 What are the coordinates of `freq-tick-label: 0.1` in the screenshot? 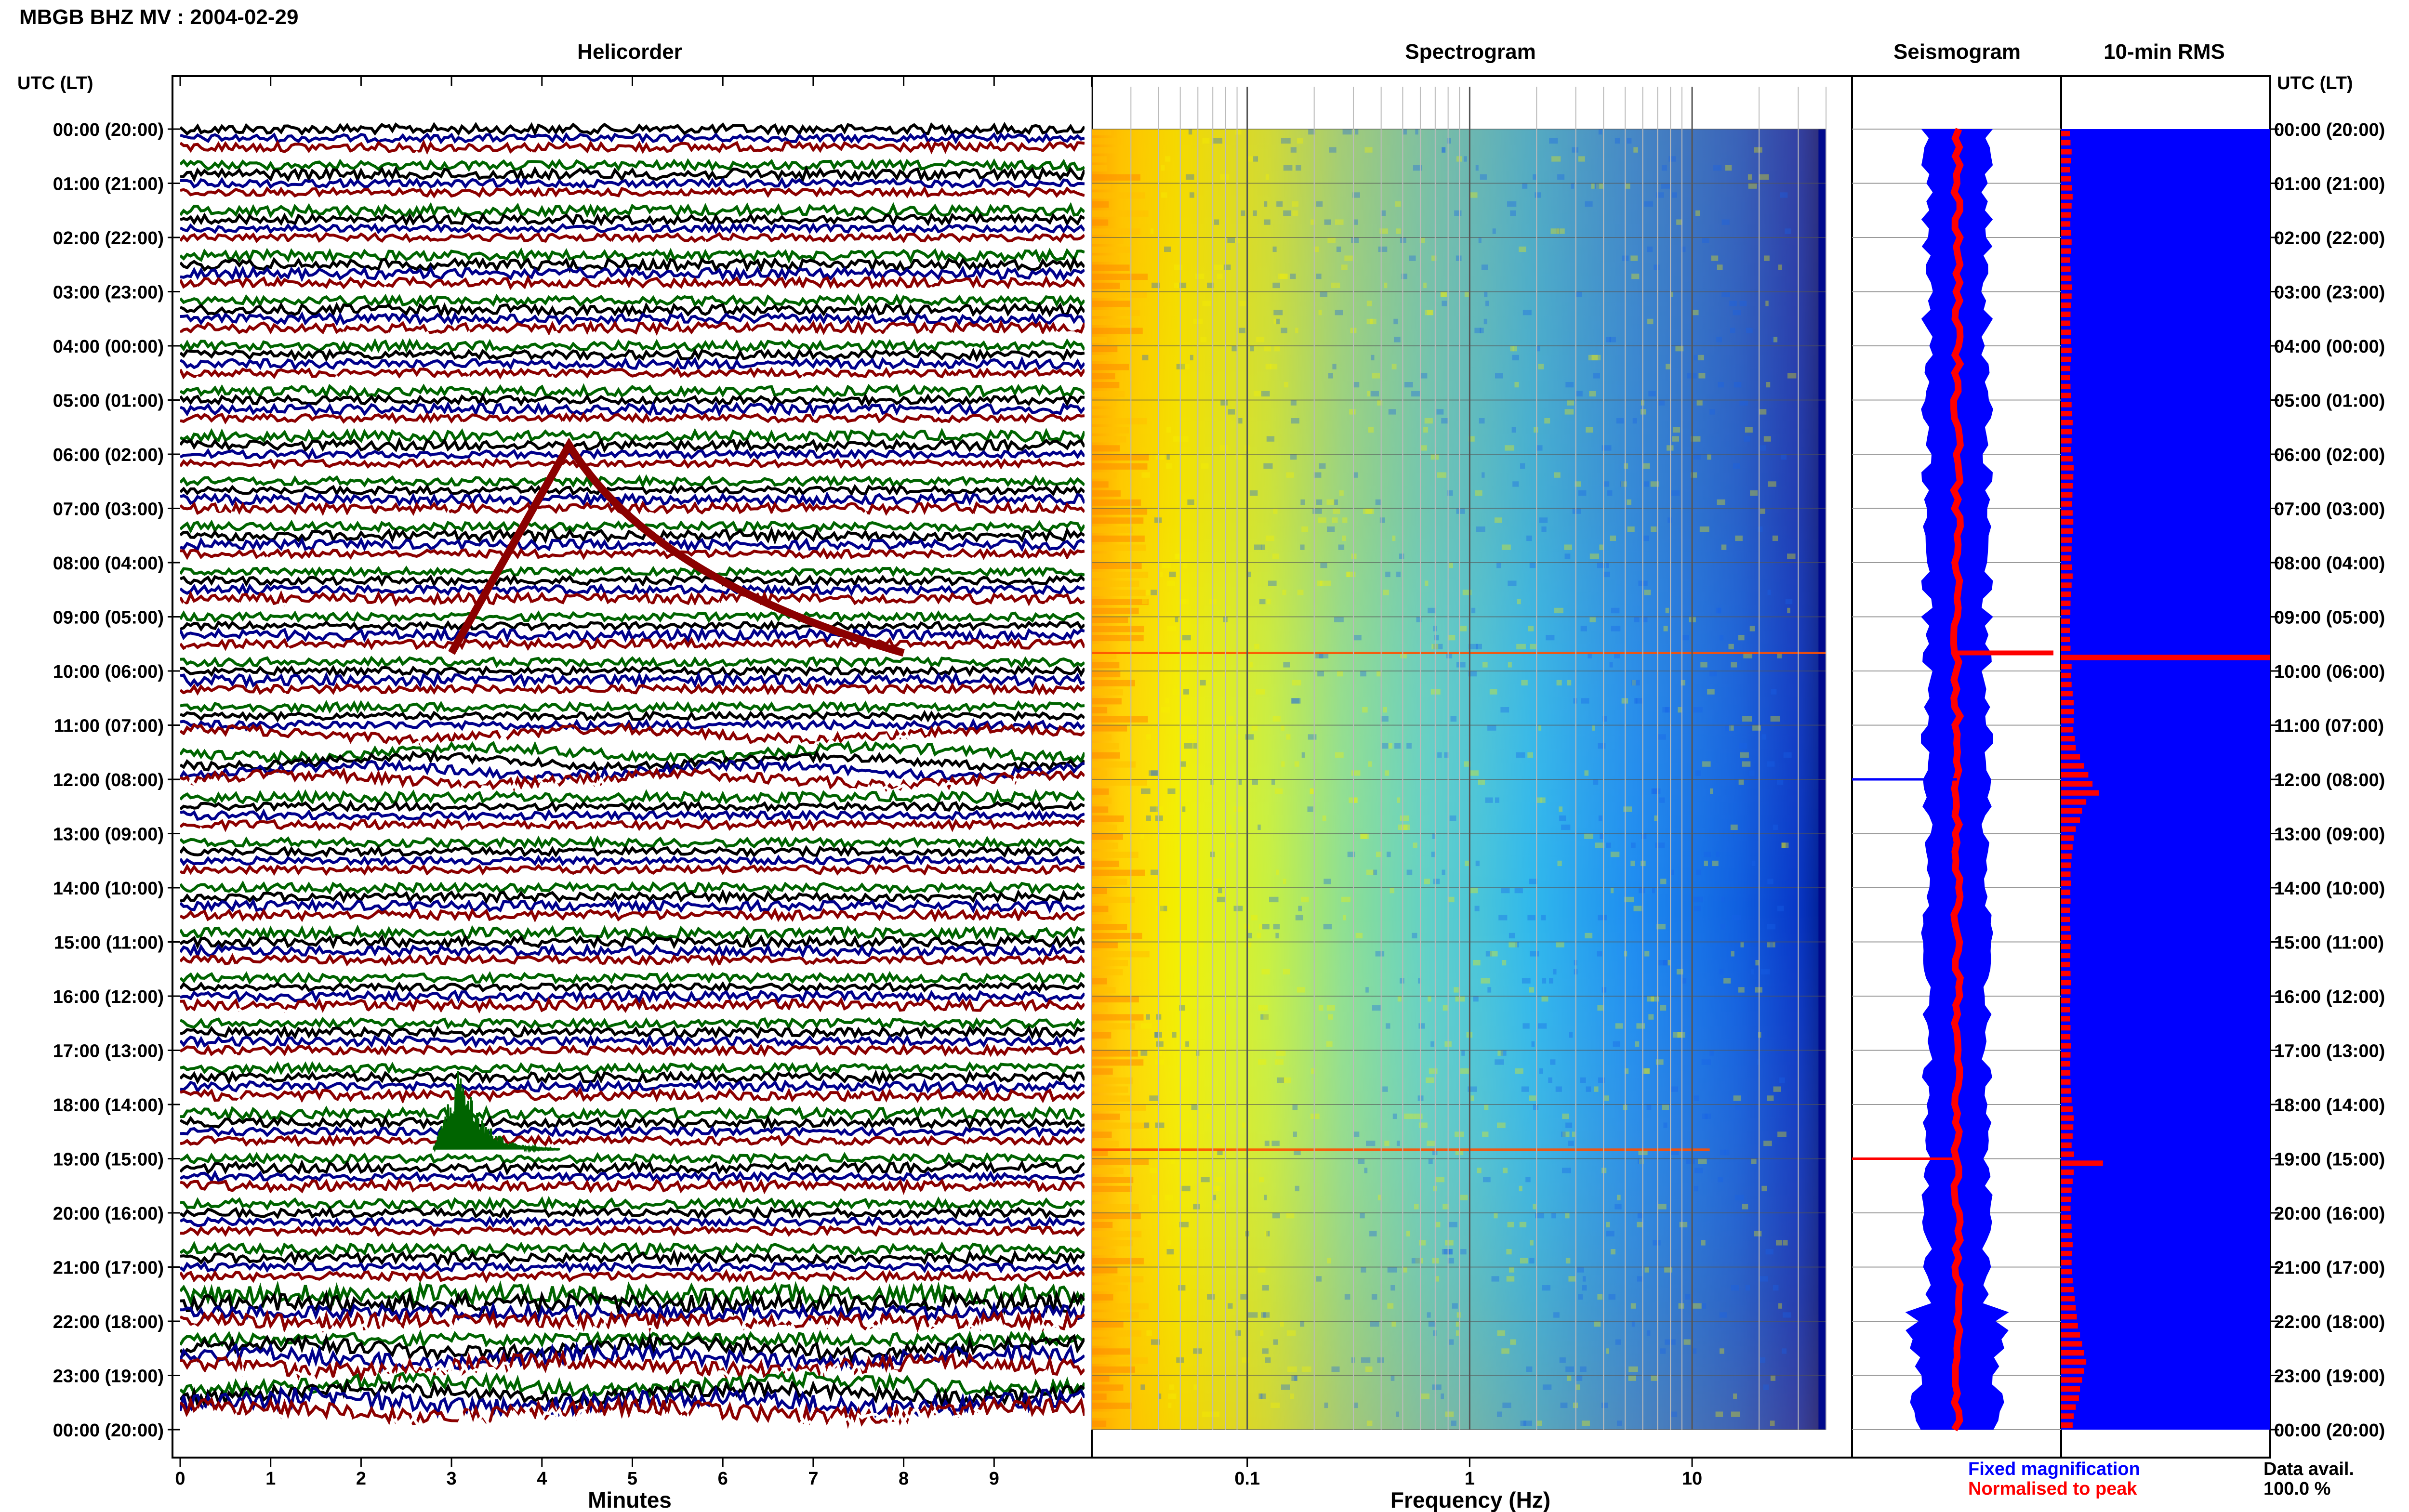 It's located at (1247, 1479).